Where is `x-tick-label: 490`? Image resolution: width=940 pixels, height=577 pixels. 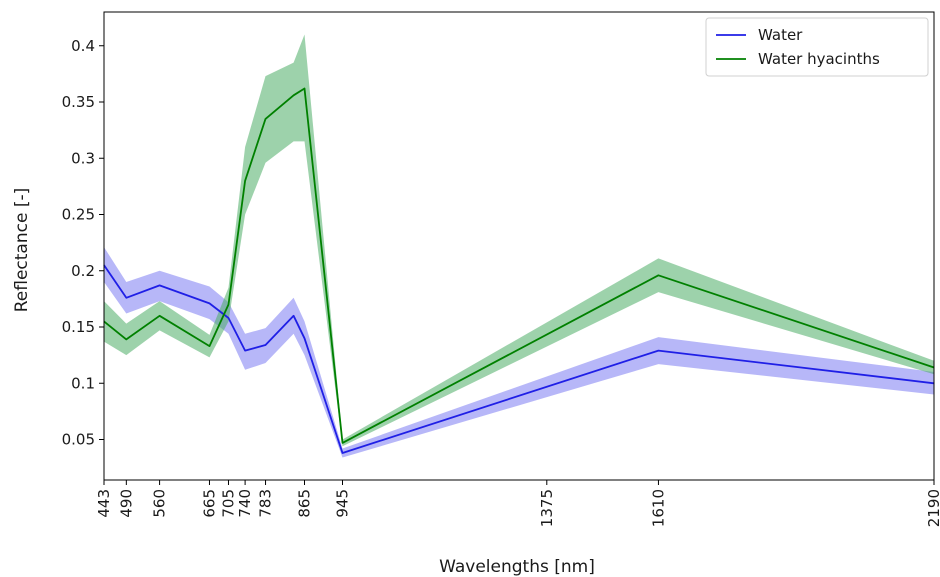 x-tick-label: 490 is located at coordinates (126, 503).